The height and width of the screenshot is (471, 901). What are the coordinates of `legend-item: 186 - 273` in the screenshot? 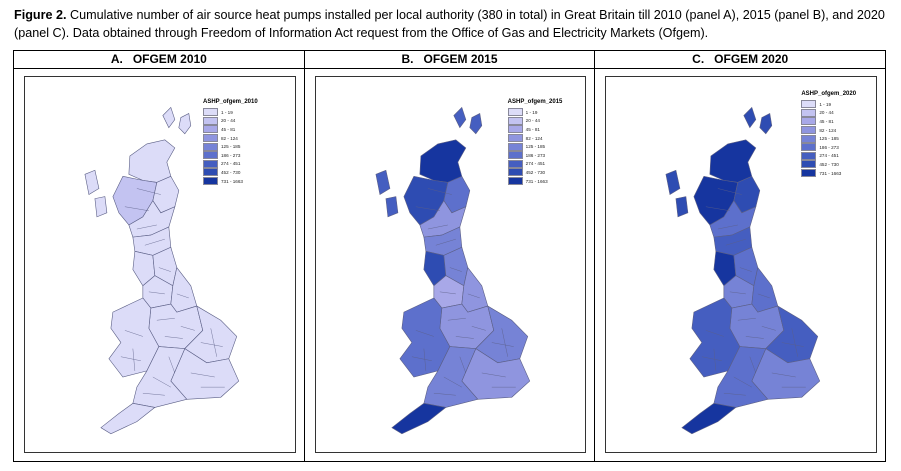 It's located at (230, 155).